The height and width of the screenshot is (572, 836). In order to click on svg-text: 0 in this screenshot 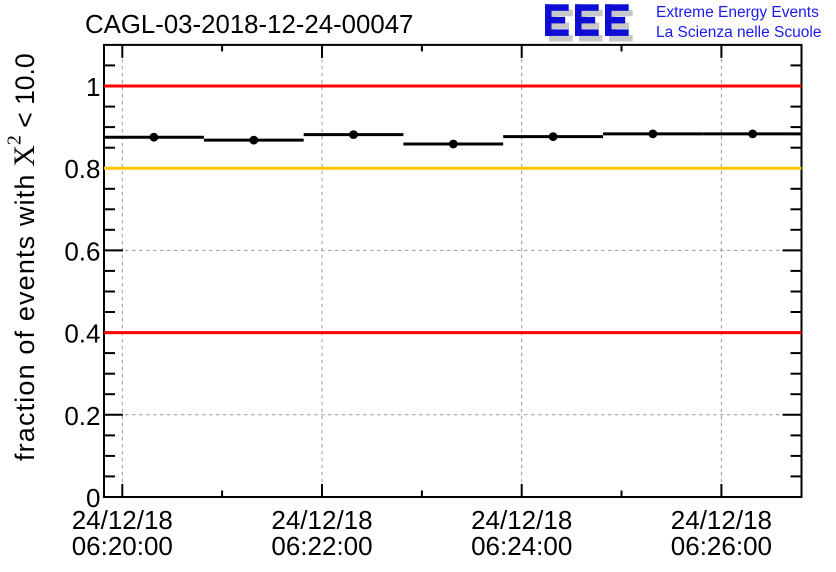, I will do `click(93, 498)`.